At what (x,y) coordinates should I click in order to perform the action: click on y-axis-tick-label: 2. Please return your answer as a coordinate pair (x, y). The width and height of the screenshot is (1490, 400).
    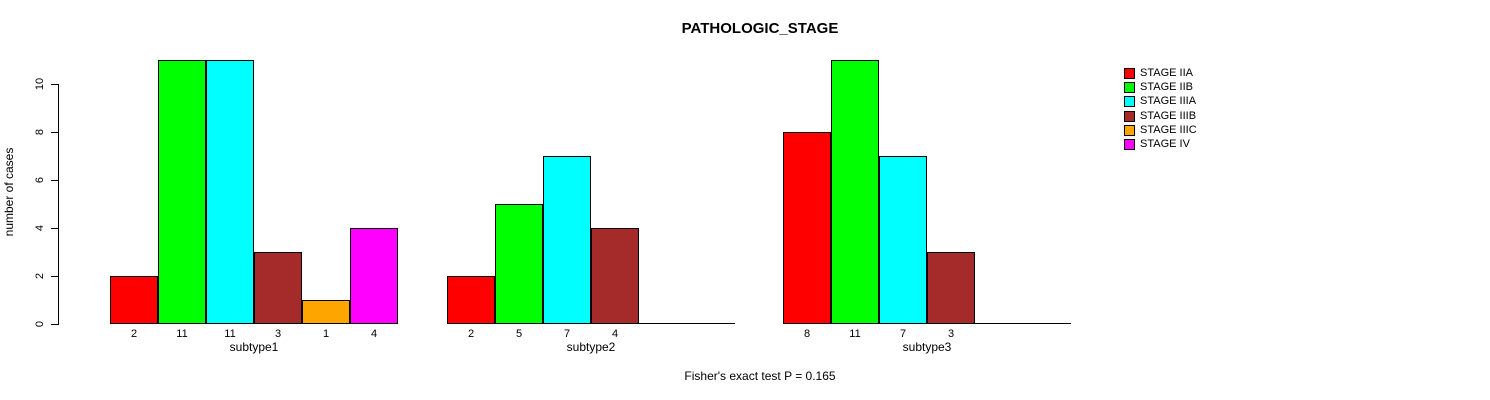
    Looking at the image, I should click on (40, 276).